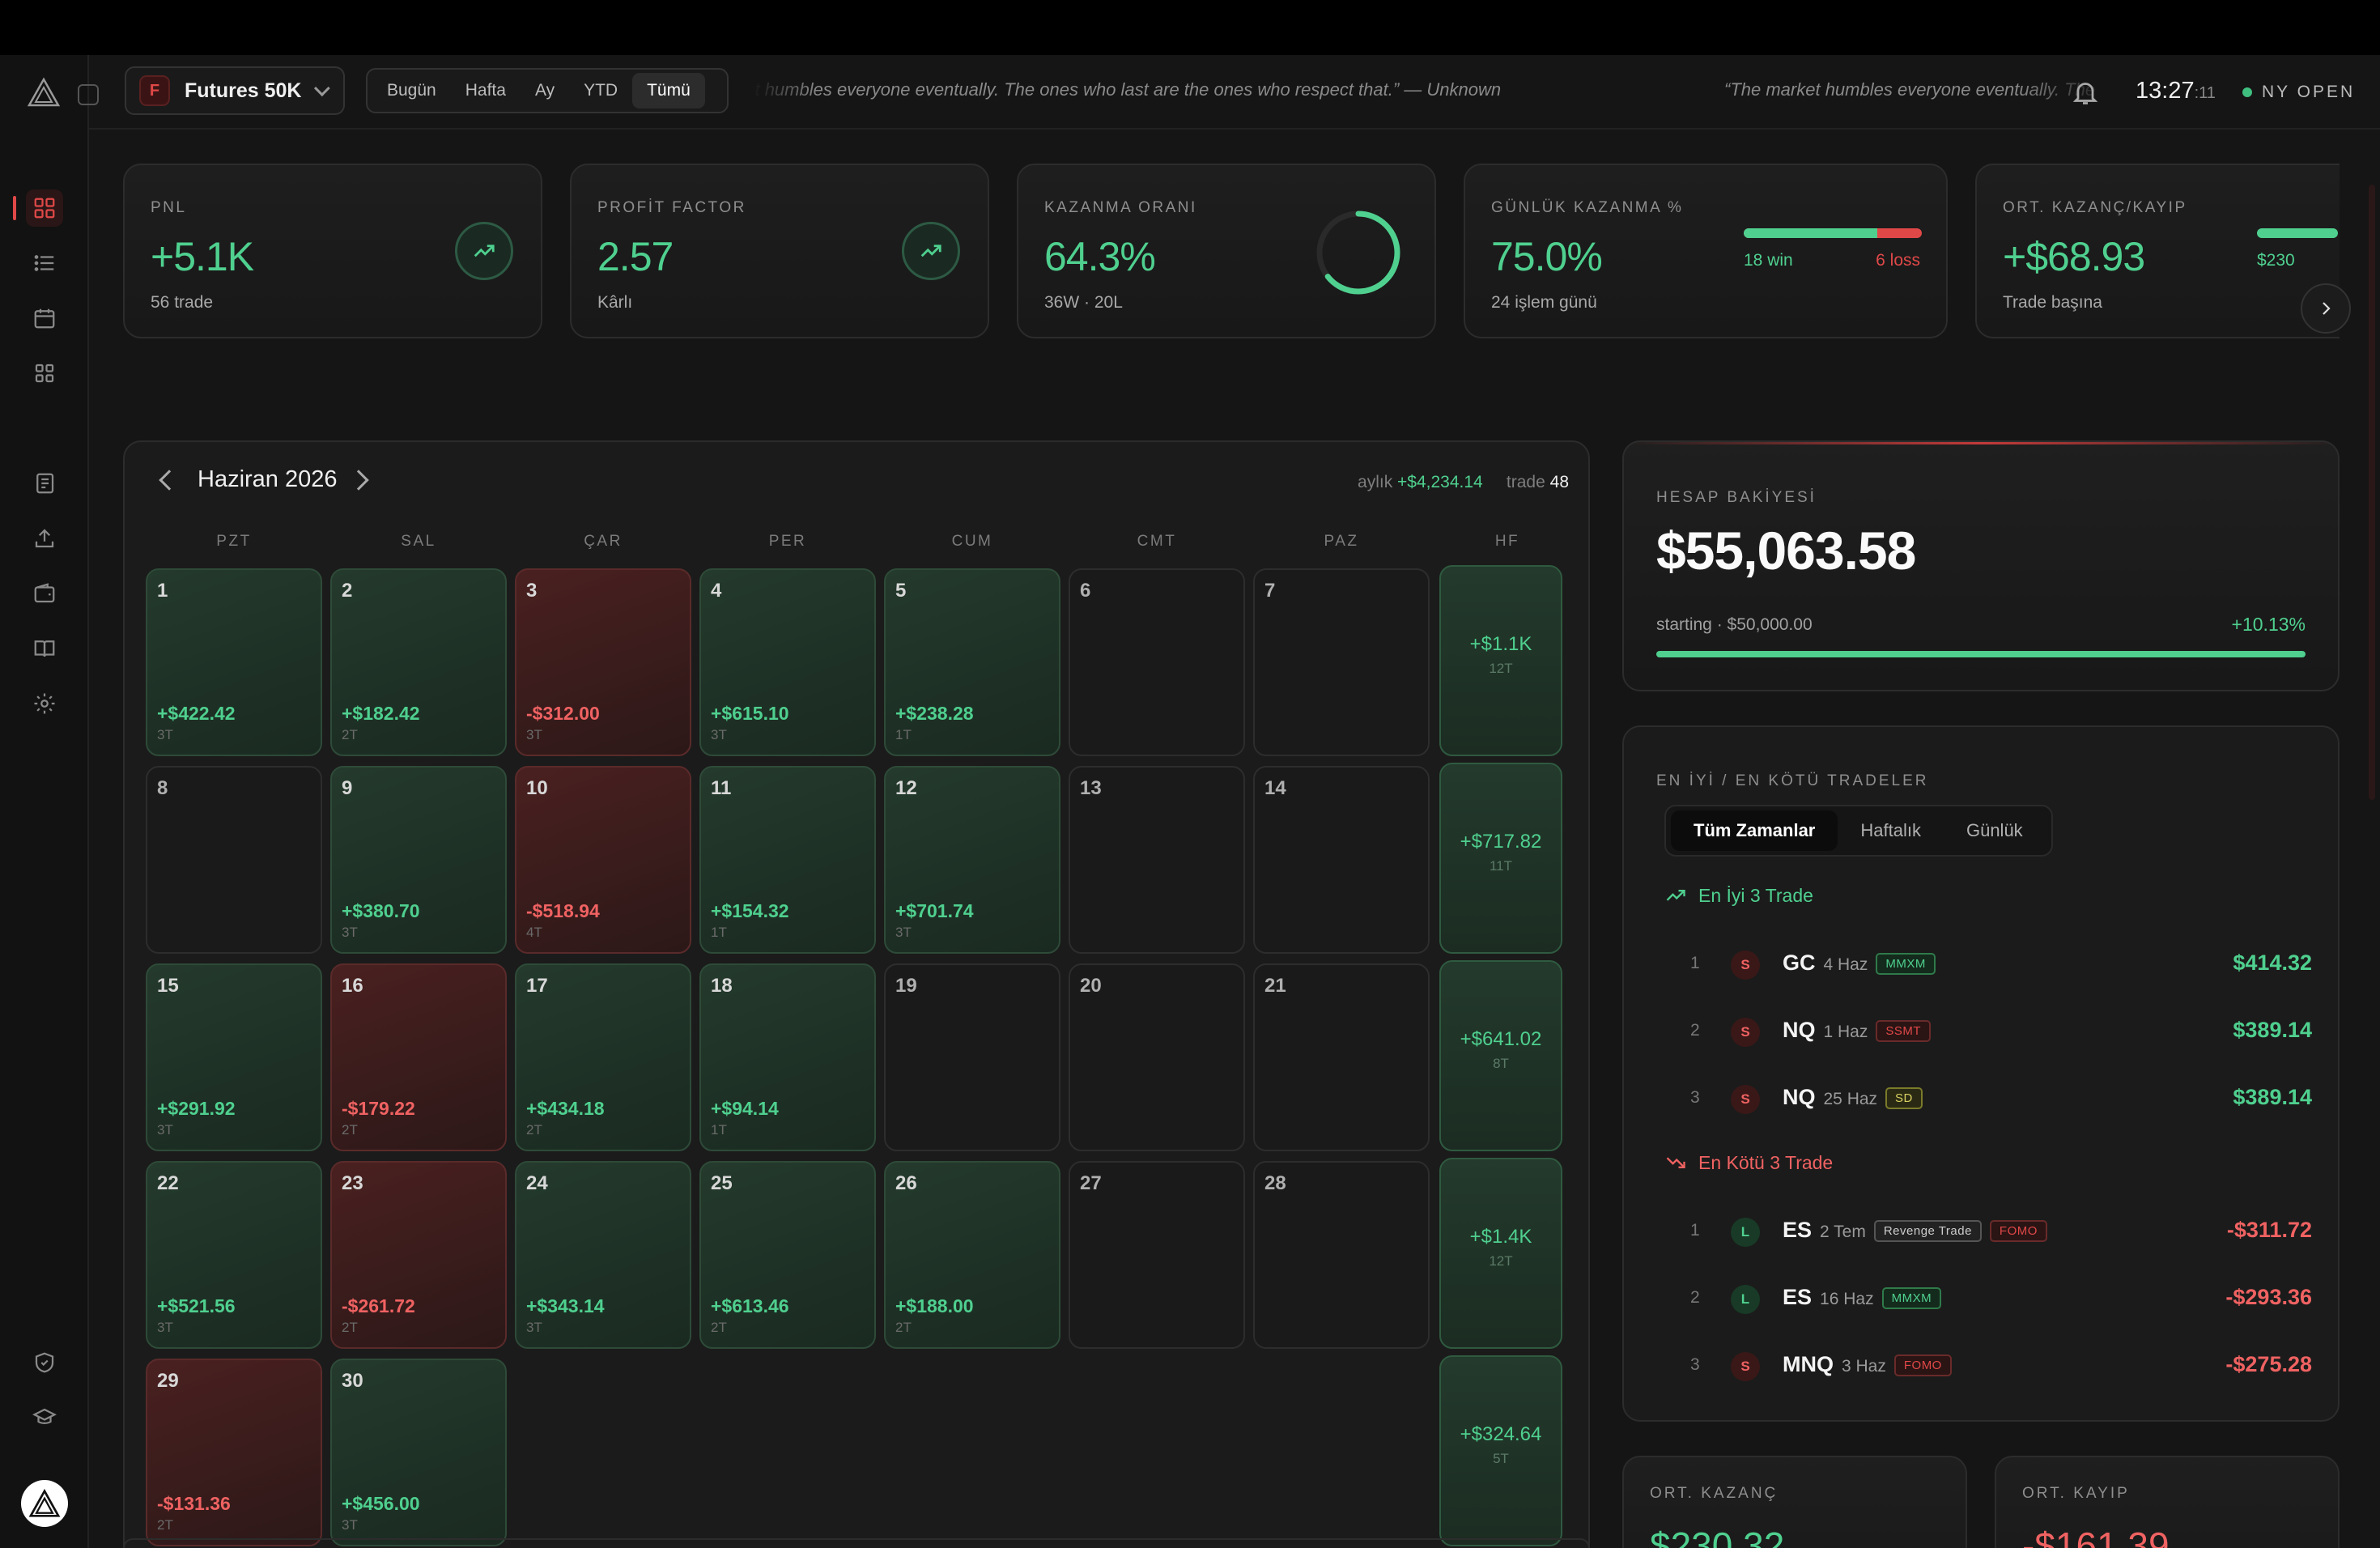 The width and height of the screenshot is (2380, 1548). I want to click on sidebar-list-icon, so click(45, 263).